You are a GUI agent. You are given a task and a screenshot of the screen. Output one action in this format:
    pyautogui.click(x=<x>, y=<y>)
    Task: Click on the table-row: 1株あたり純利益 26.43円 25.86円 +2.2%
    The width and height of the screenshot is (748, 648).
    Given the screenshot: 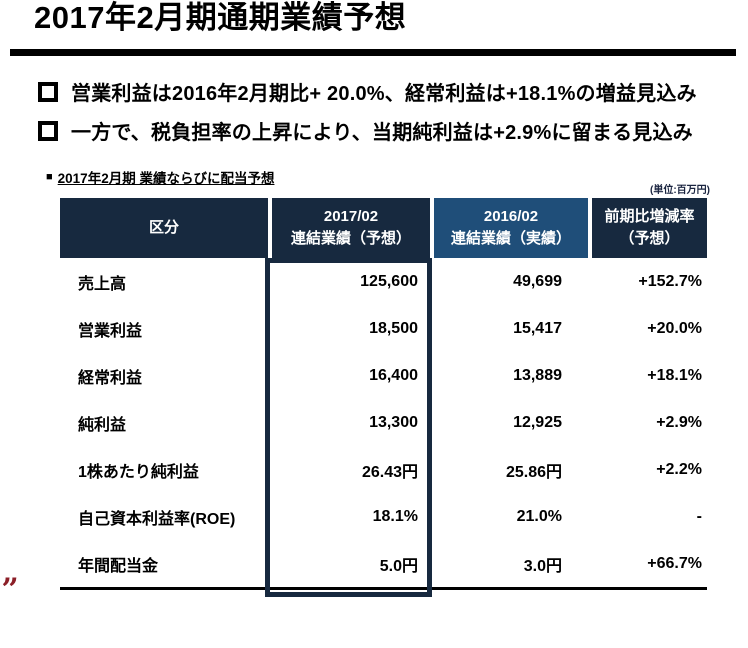 What is the action you would take?
    pyautogui.click(x=383, y=469)
    